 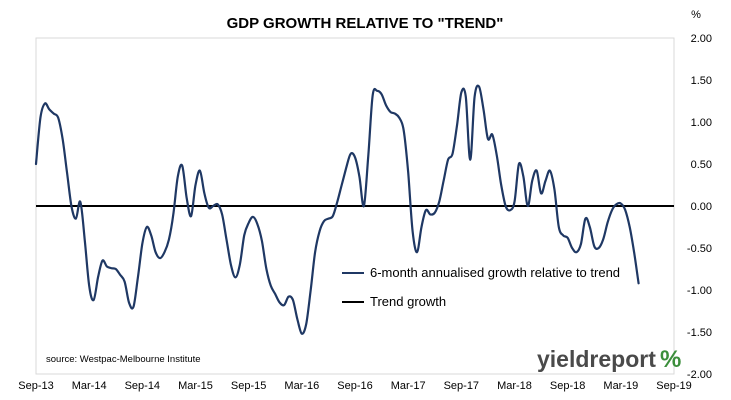 What do you see at coordinates (408, 386) in the screenshot?
I see `x-tick-label: Mar-17` at bounding box center [408, 386].